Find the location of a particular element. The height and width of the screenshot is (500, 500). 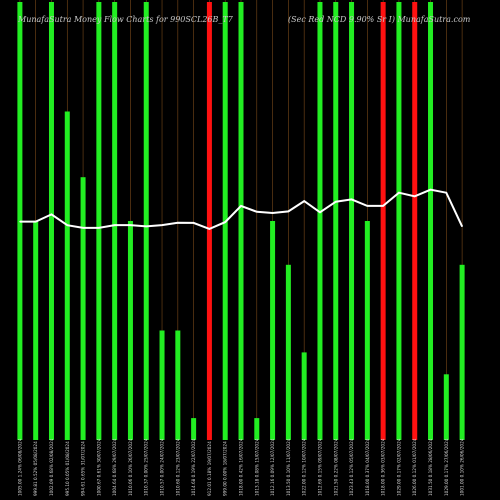

x-tick-label: 994.61 0.65% 31/07/2024 is located at coordinates (83, 468).